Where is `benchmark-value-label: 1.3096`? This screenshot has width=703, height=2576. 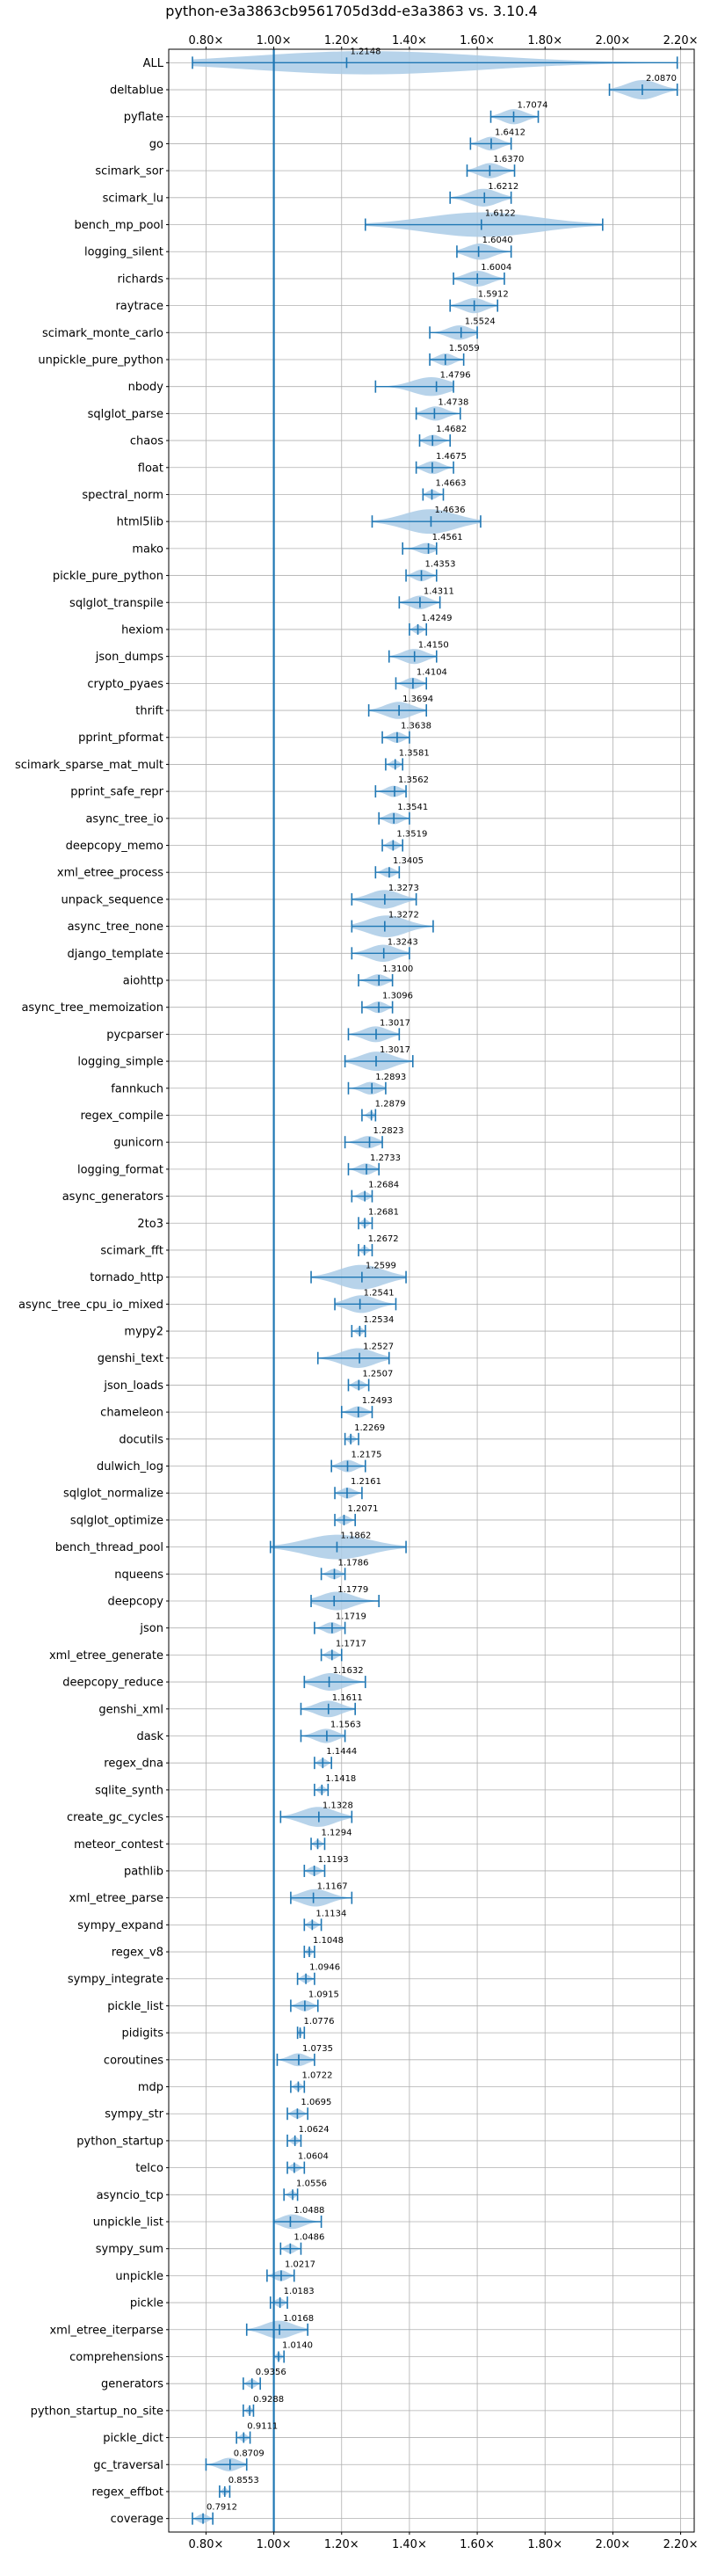 benchmark-value-label: 1.3096 is located at coordinates (397, 996).